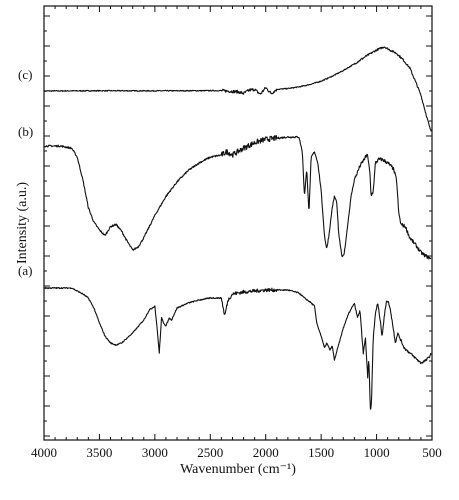  I want to click on x-tick-labels: 4000 3500 3000 2500 2000 1500 1000 500, so click(236, 452).